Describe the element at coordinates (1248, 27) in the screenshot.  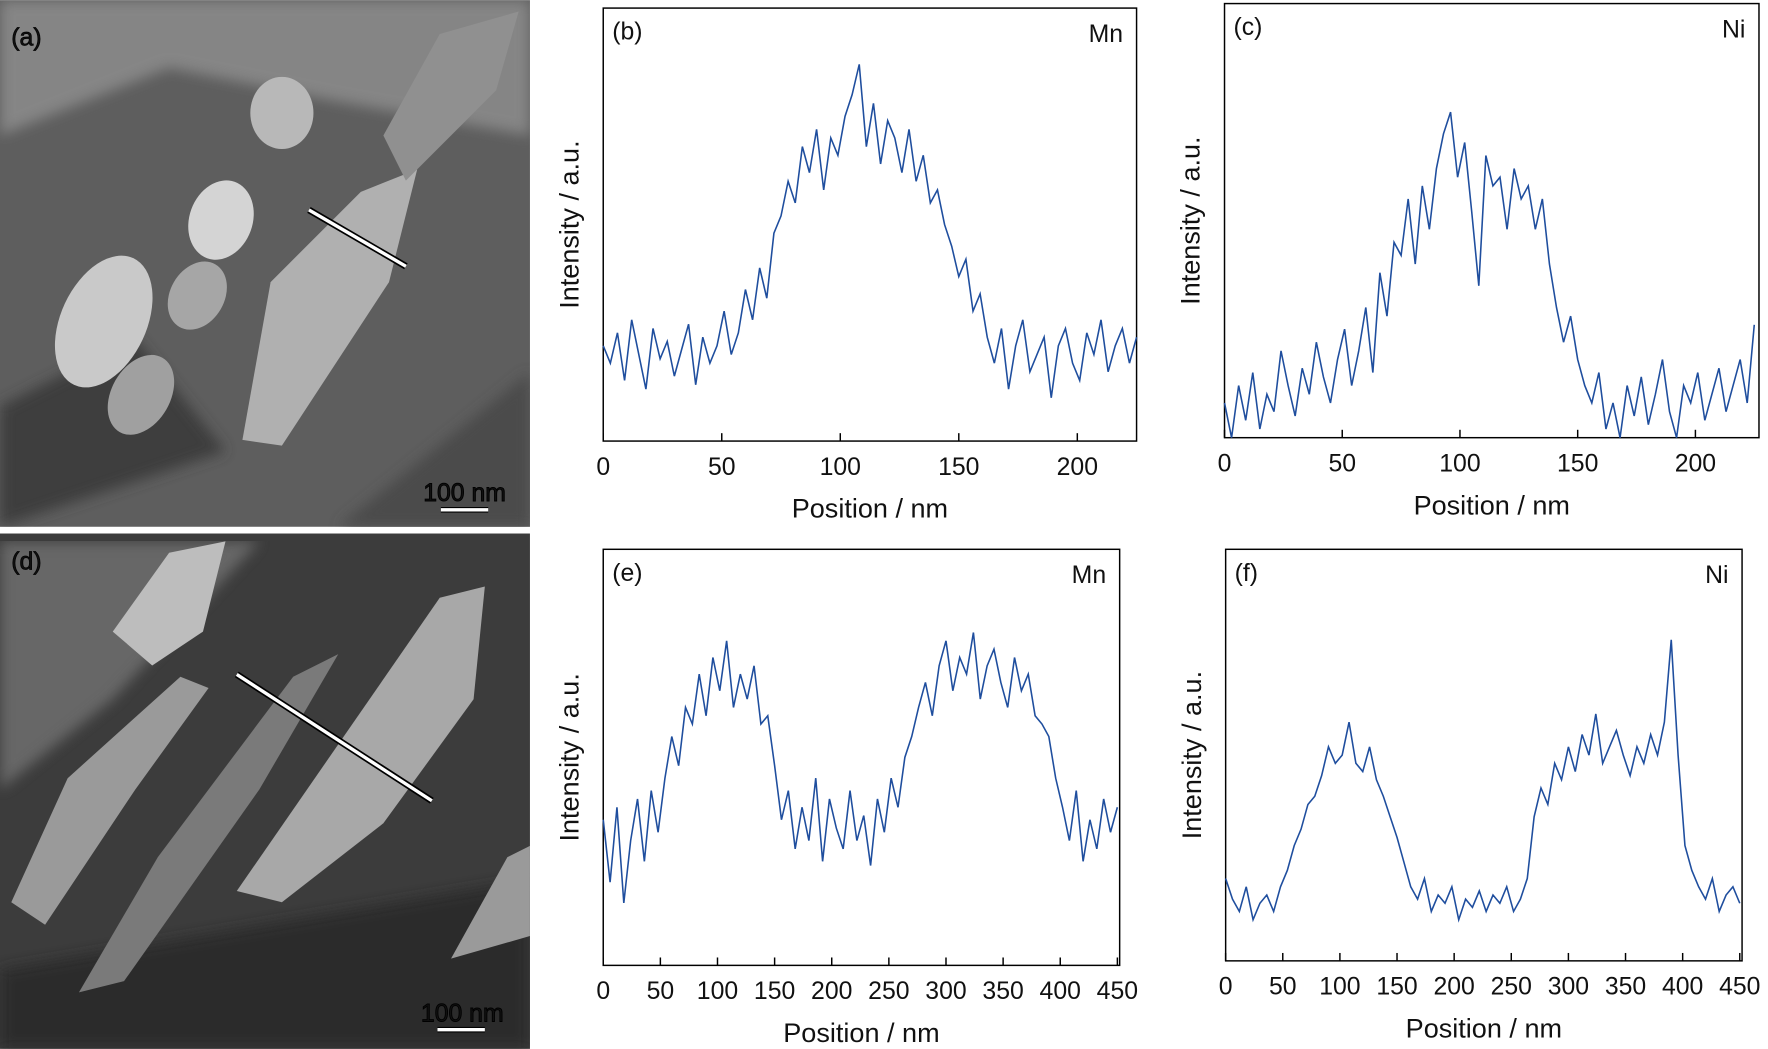
I see `panel-label: (c)` at that location.